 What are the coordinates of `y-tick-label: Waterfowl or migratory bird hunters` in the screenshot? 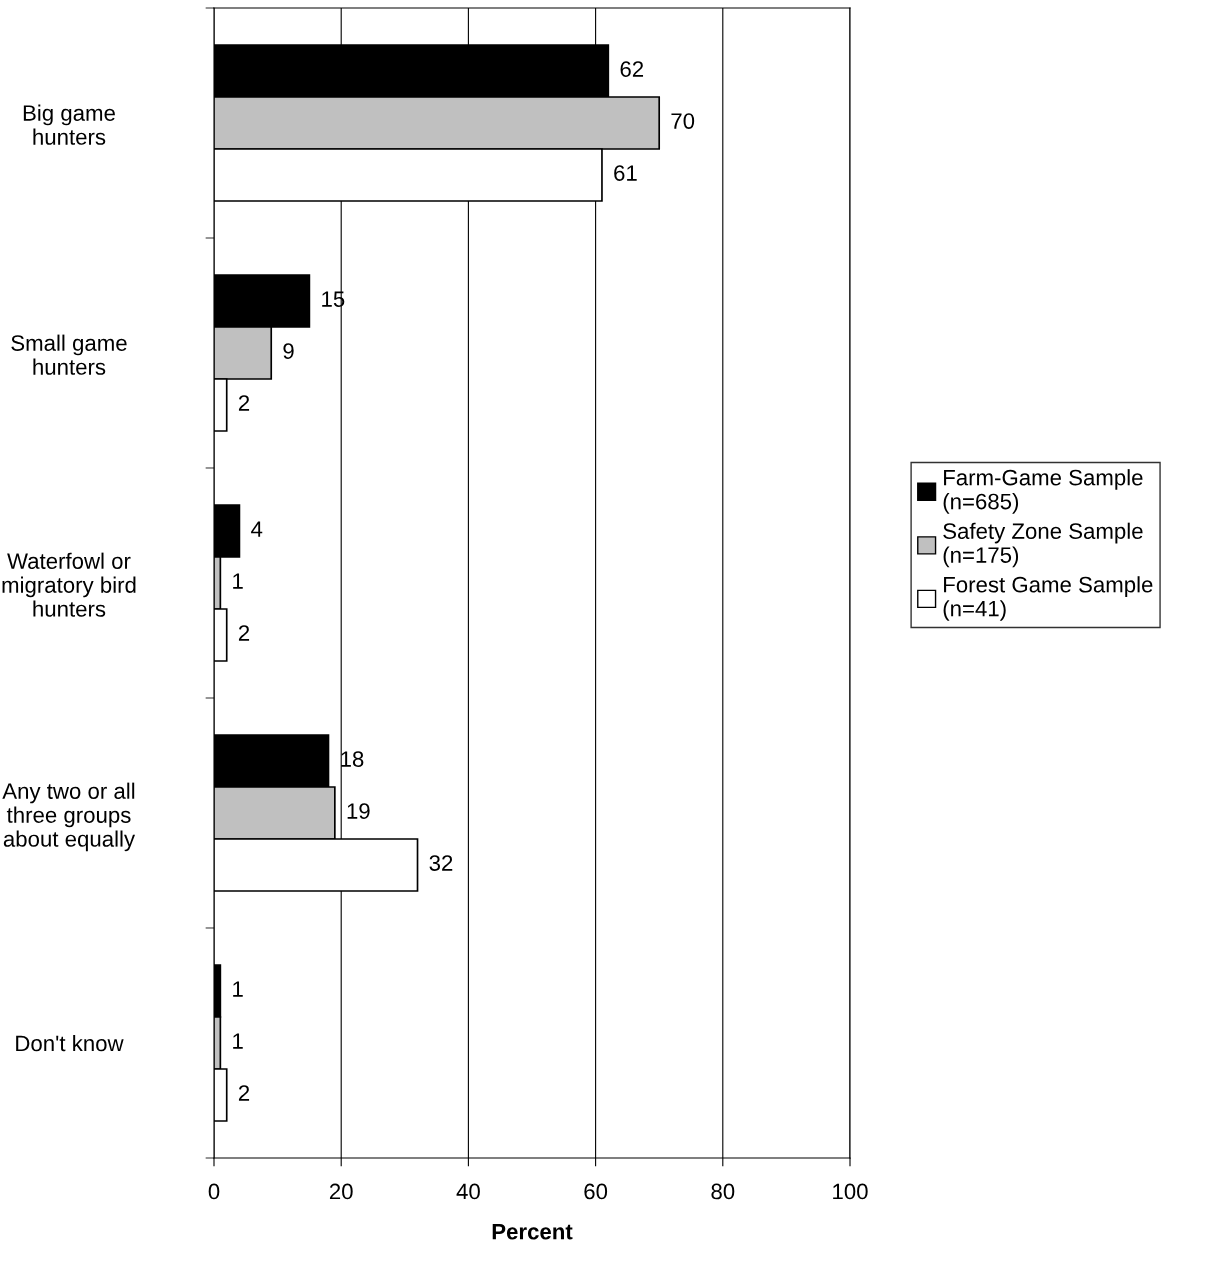 It's located at (69, 584).